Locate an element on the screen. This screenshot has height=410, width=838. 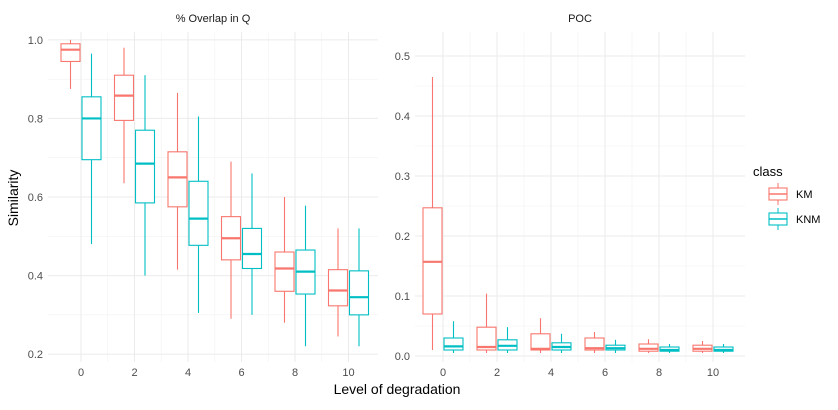
panel-2-y-tick-label: 0.3 is located at coordinates (402, 177).